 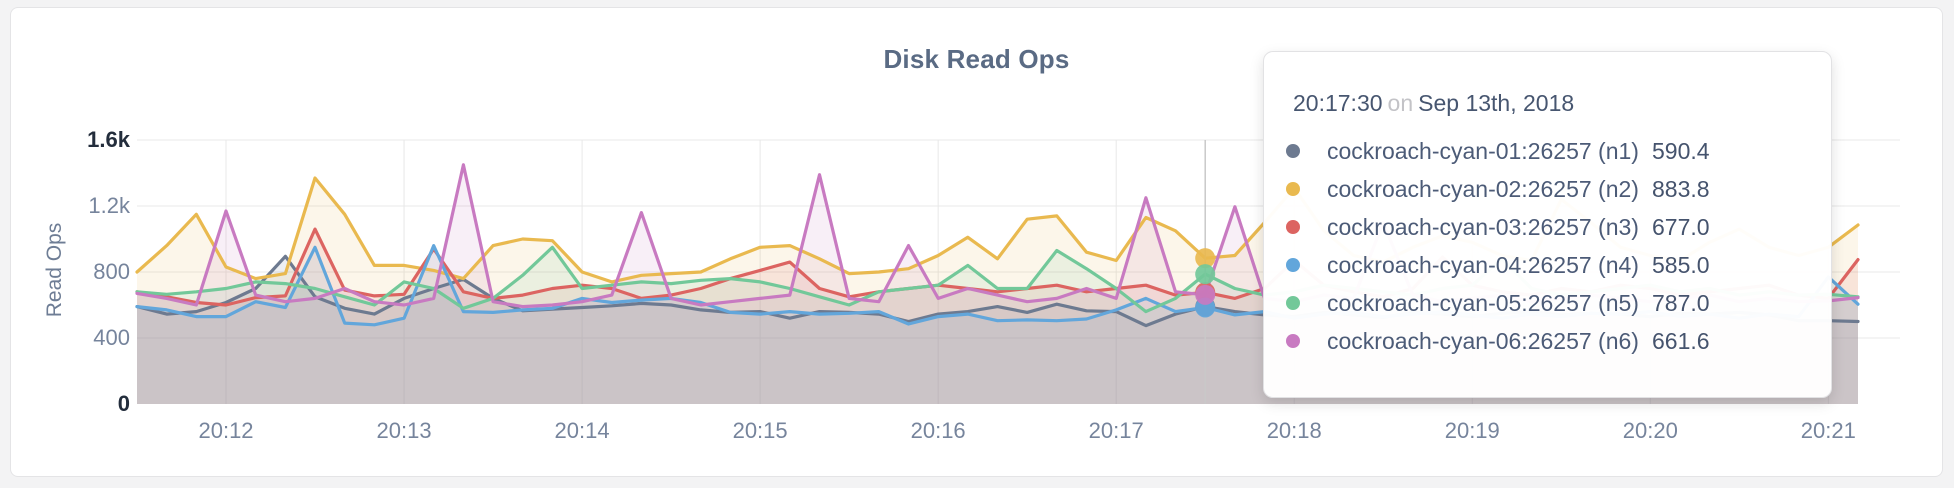 What do you see at coordinates (1400, 103) in the screenshot?
I see `tooltip-on: on` at bounding box center [1400, 103].